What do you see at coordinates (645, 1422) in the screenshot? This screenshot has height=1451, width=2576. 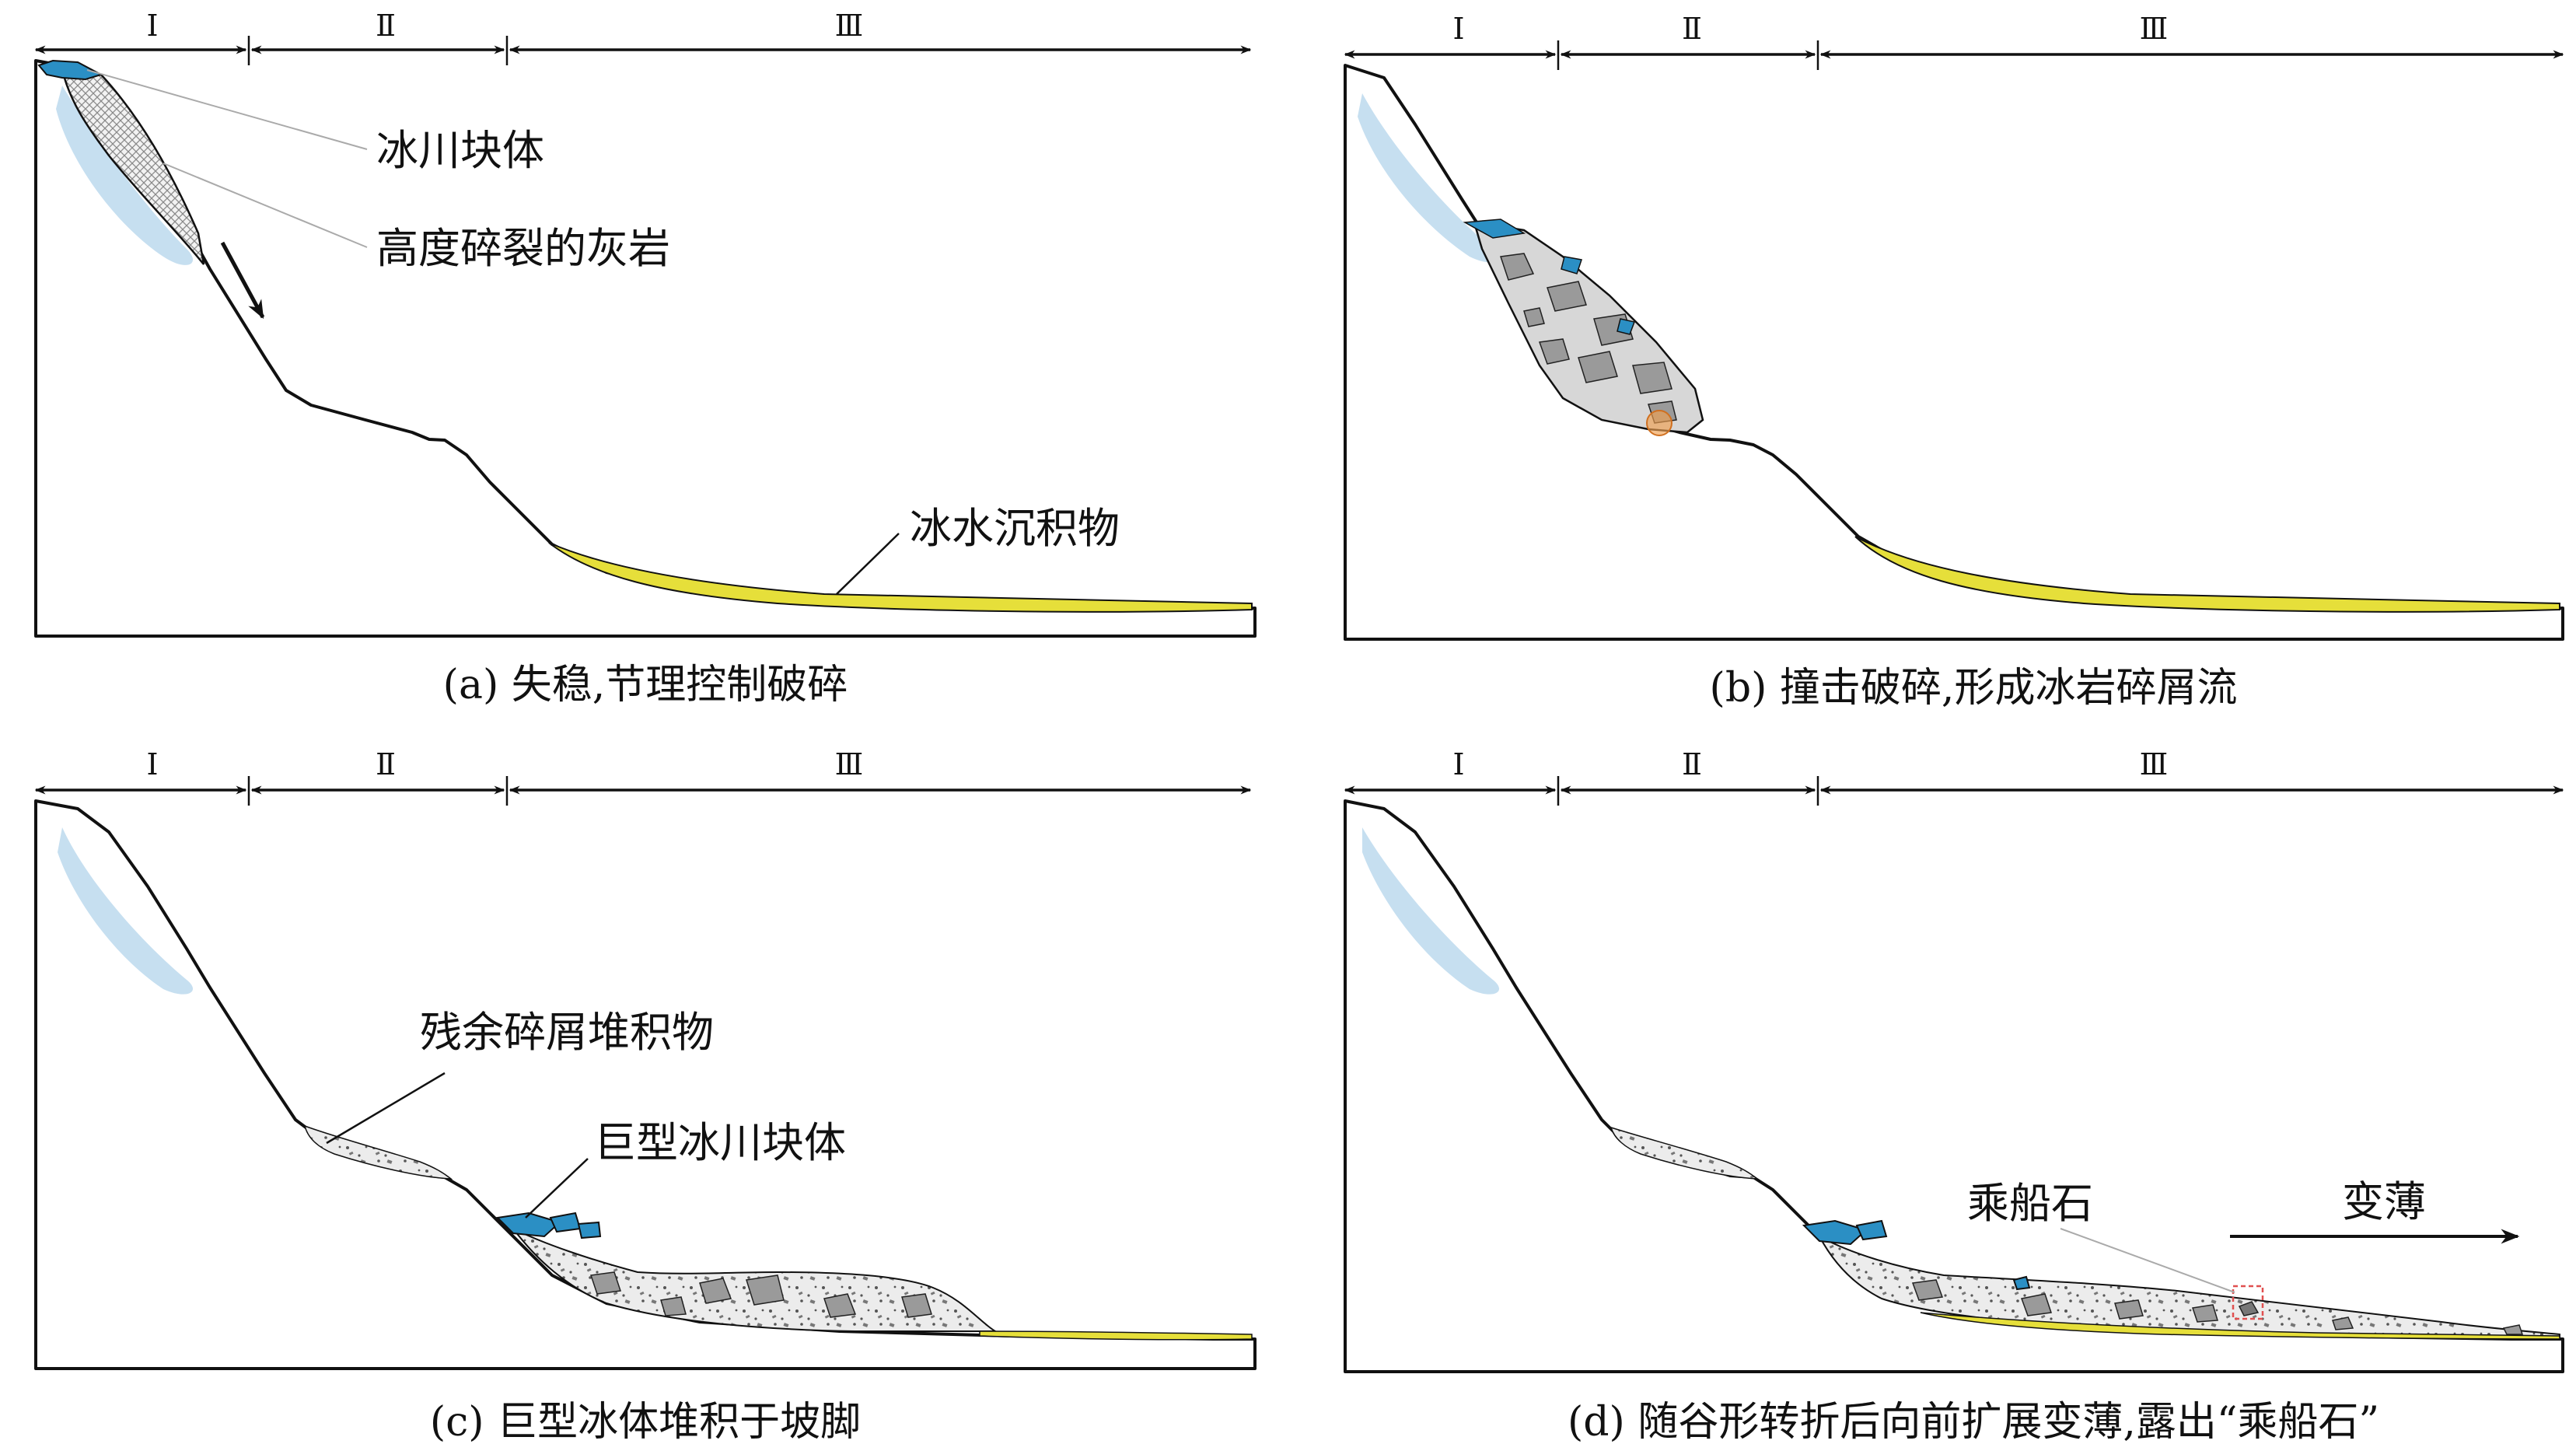 I see `caption-c: (c) 巨型冰体堆积于坡脚` at bounding box center [645, 1422].